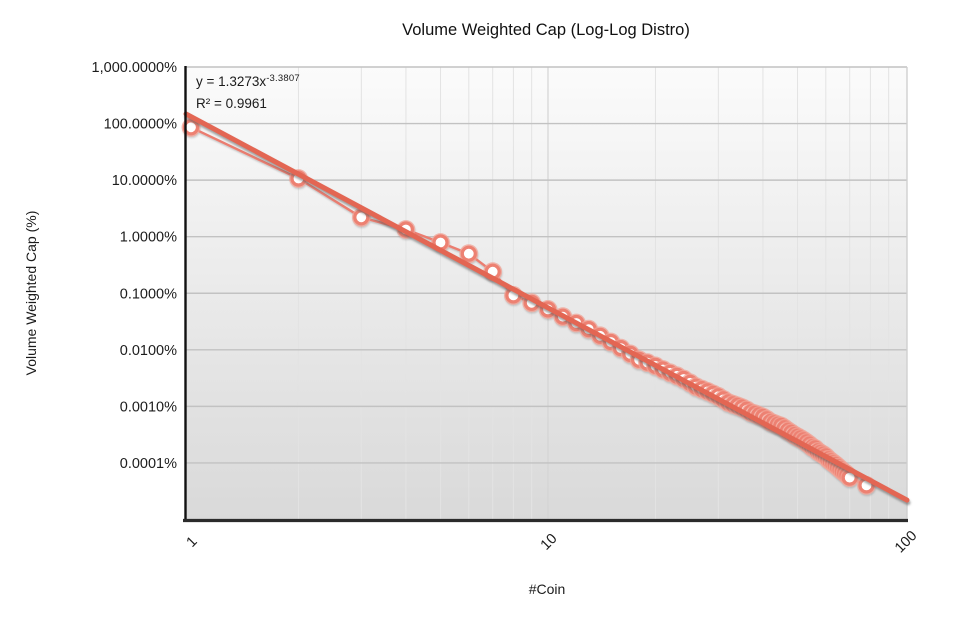 This screenshot has height=621, width=980. I want to click on trendline-equation: y = 1.3273x-3.3807, so click(248, 83).